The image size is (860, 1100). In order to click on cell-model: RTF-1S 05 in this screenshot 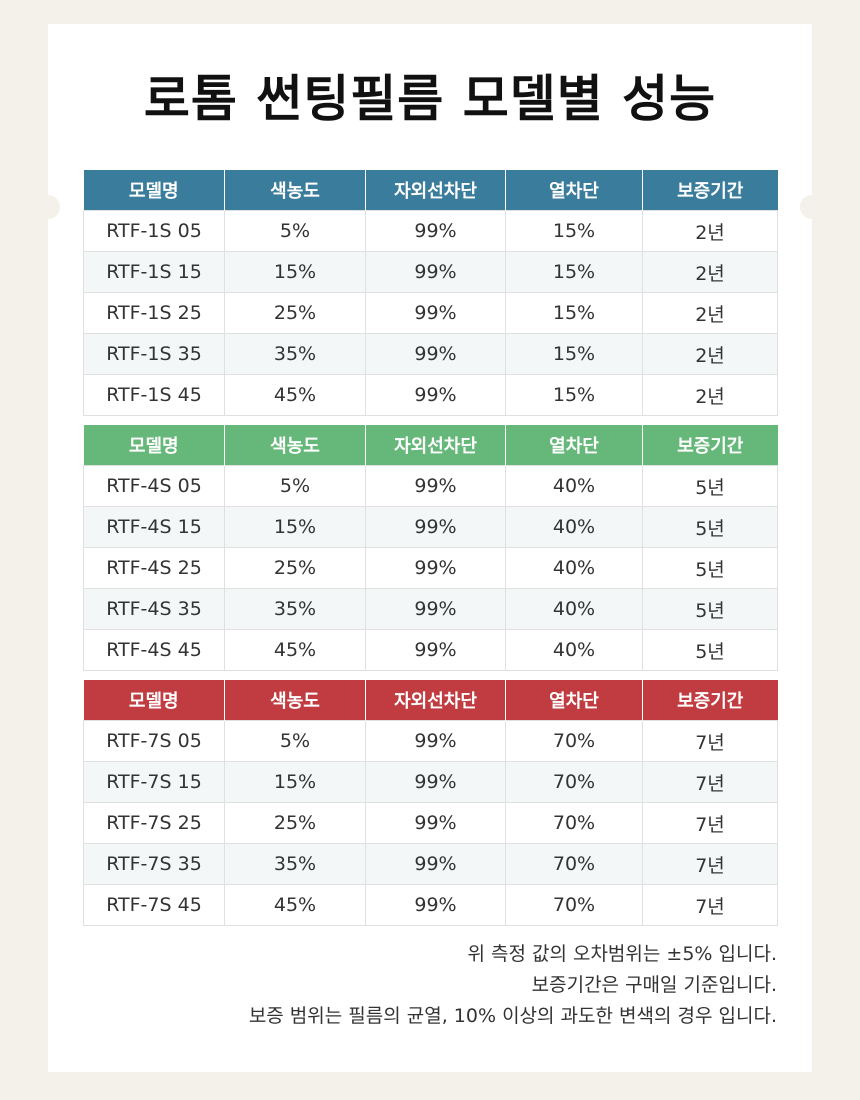, I will do `click(154, 231)`.